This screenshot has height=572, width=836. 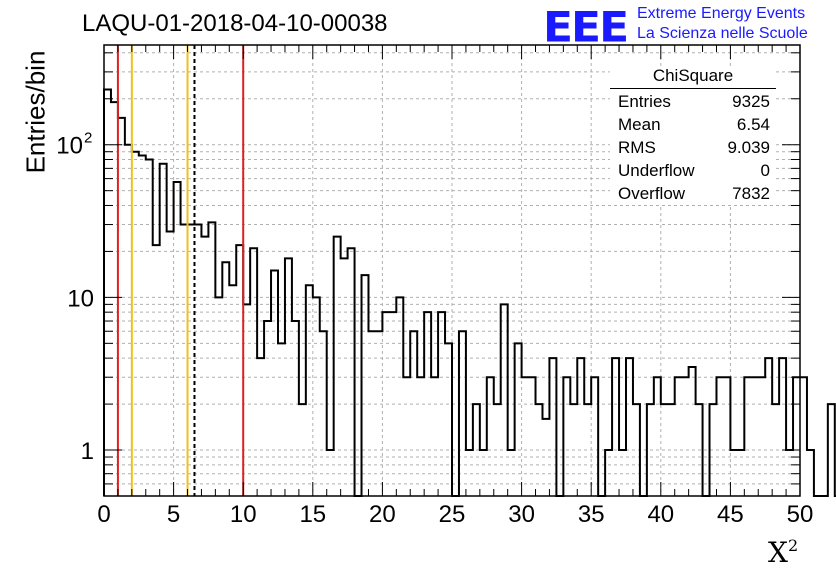 What do you see at coordinates (693, 170) in the screenshot?
I see `stats-row: Underflow 0` at bounding box center [693, 170].